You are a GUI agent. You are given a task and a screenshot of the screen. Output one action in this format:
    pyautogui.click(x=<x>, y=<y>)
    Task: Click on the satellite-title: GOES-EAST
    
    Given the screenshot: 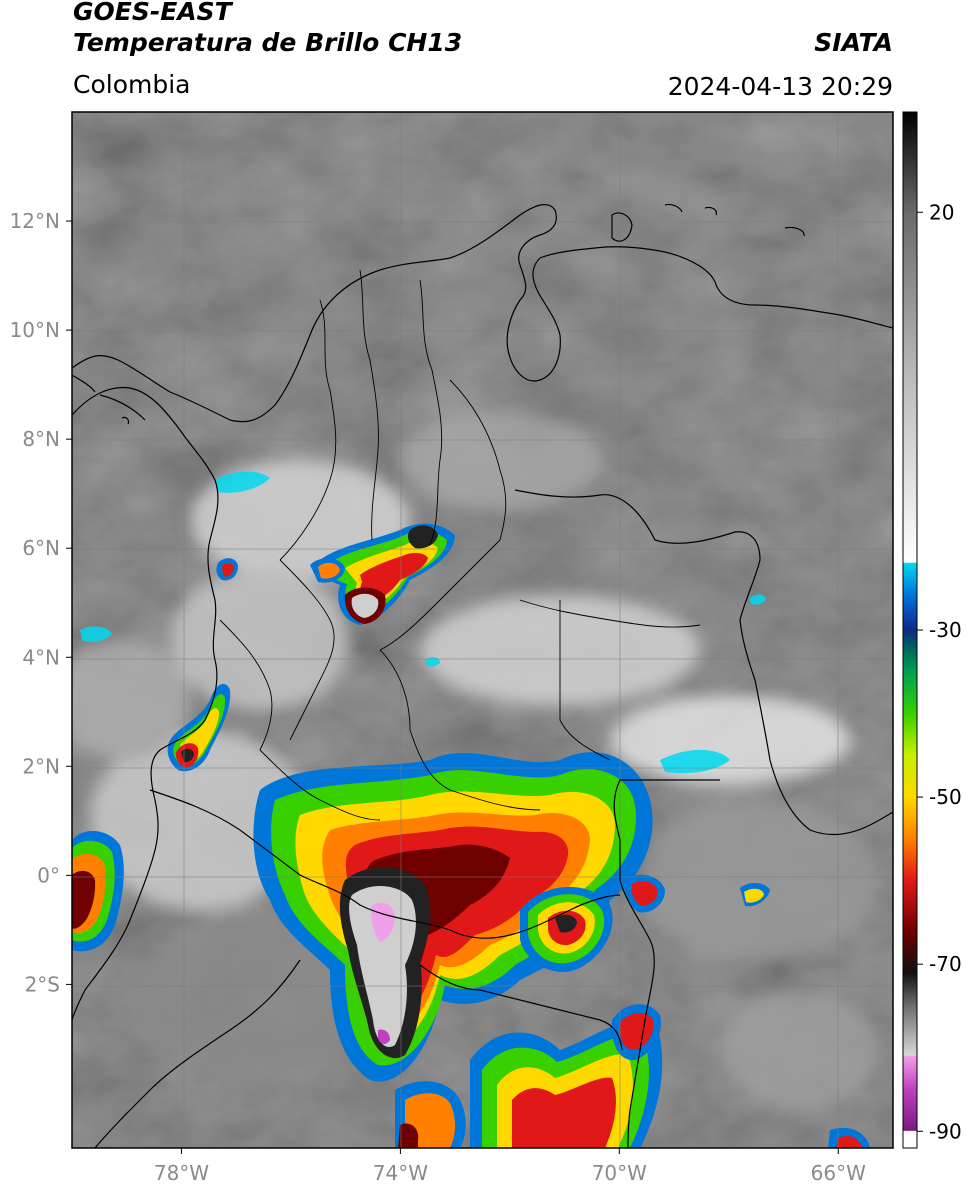 What is the action you would take?
    pyautogui.click(x=152, y=13)
    